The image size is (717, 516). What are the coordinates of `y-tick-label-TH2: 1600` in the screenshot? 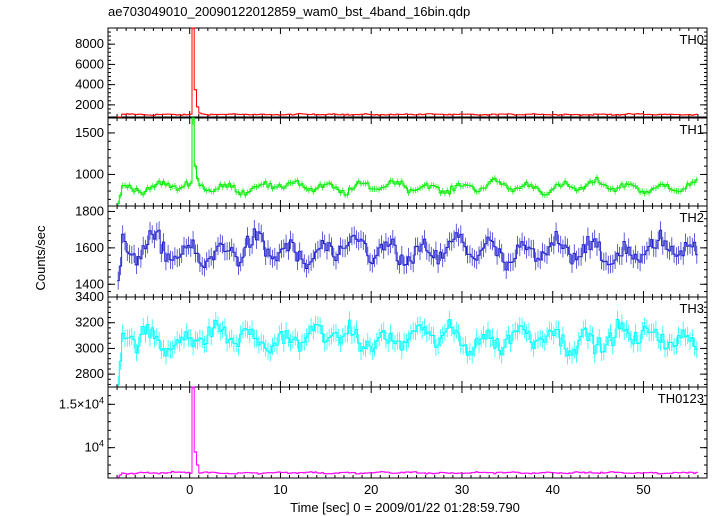 It's located at (89, 247).